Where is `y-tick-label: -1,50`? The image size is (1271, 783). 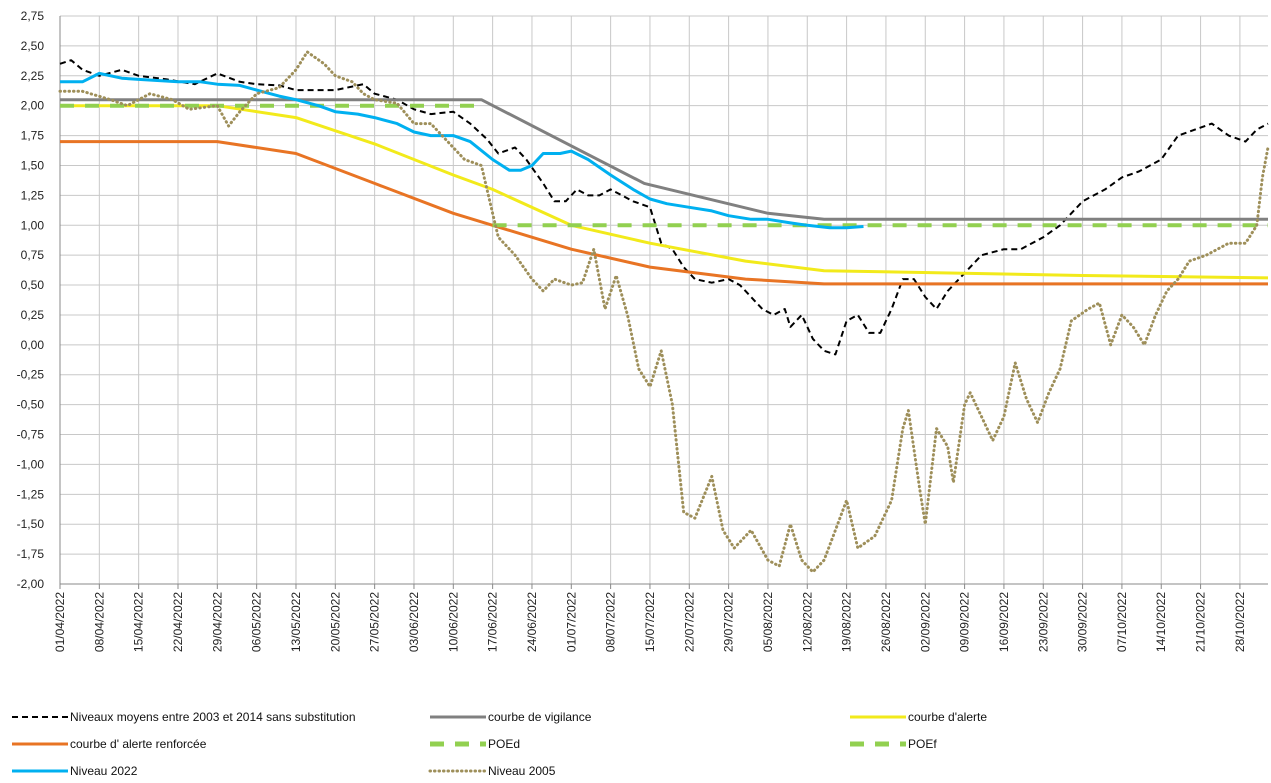 y-tick-label: -1,50 is located at coordinates (31, 524).